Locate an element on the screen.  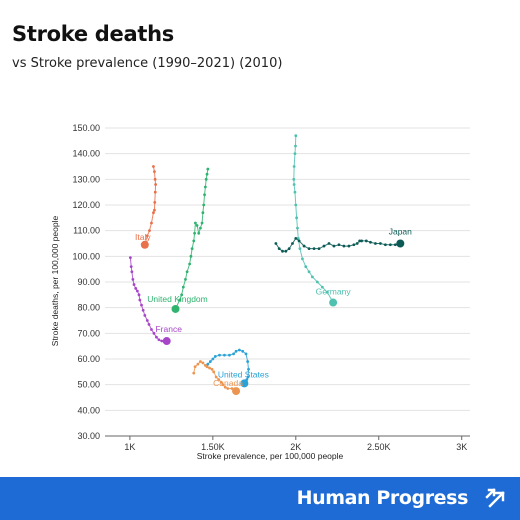
chart-title: Stroke deaths is located at coordinates (93, 34).